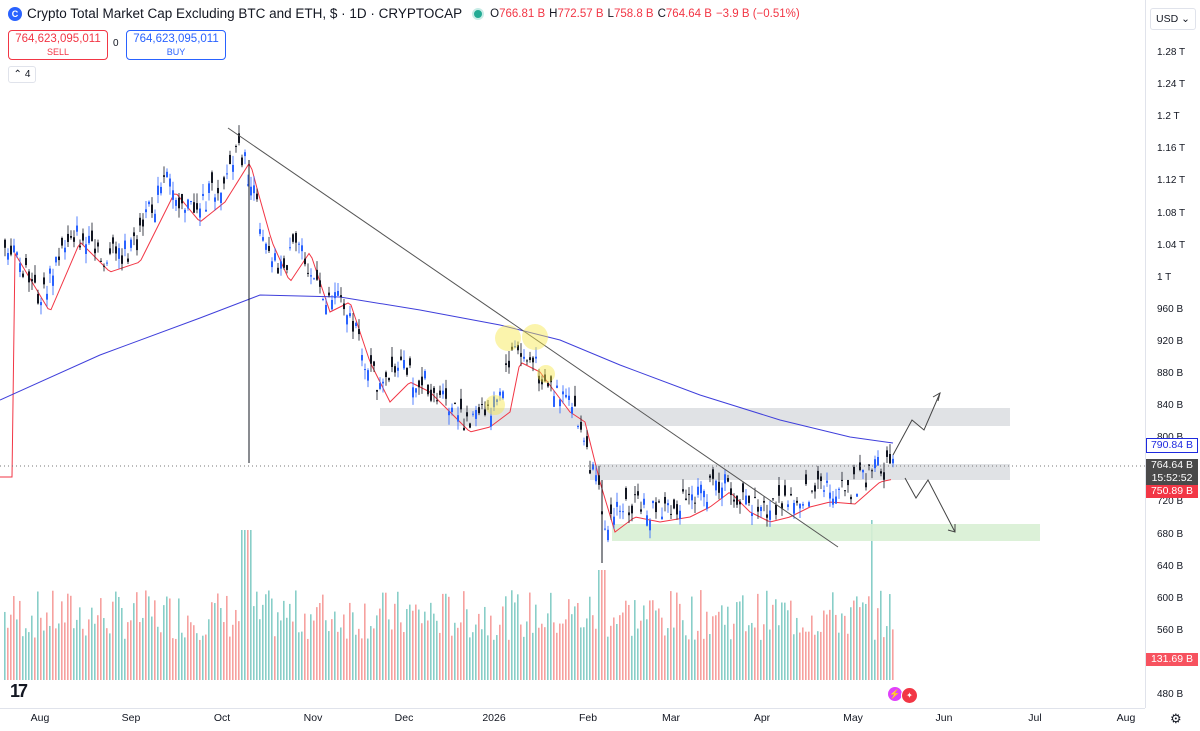  I want to click on time-tick: 2026, so click(494, 718).